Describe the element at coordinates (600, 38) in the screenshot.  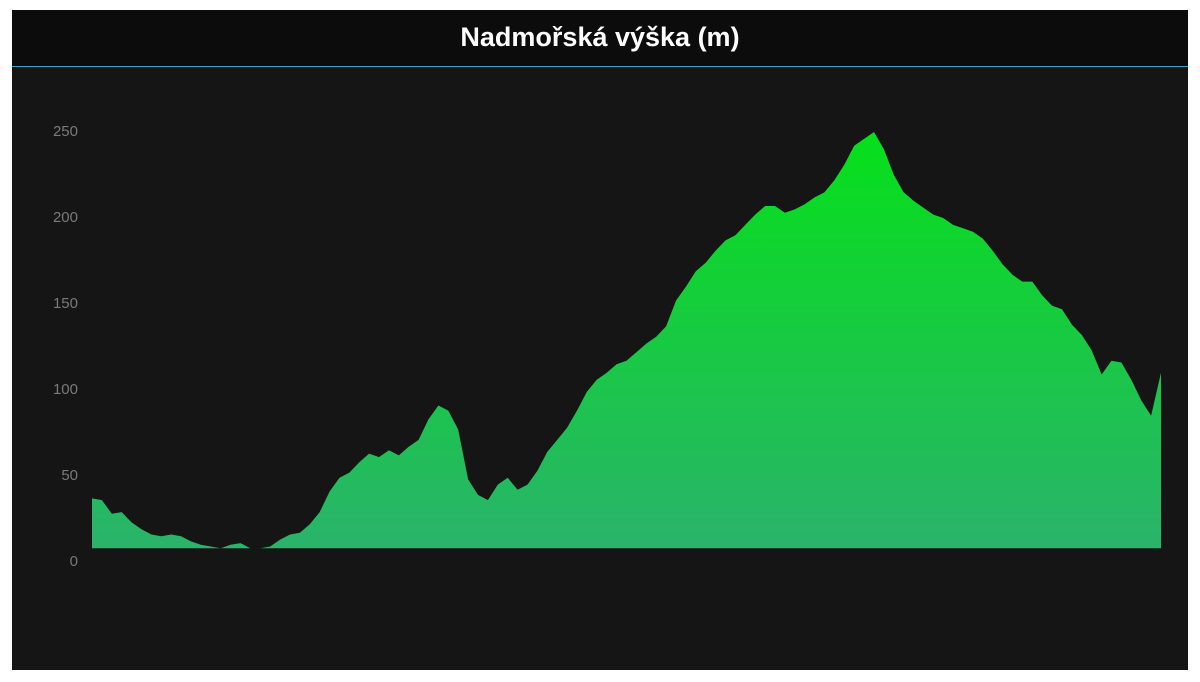
I see `chart-title: Nadmořská výška (m)` at that location.